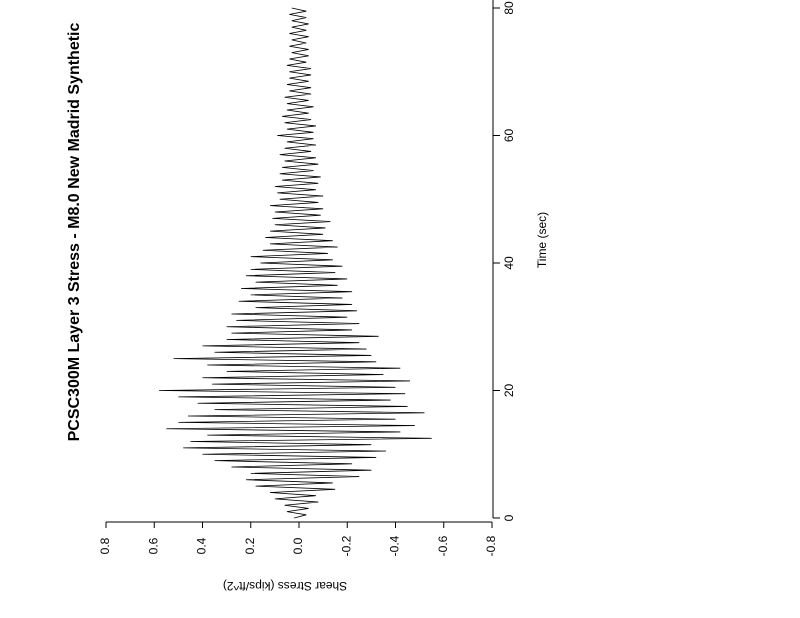 The width and height of the screenshot is (800, 618). Describe the element at coordinates (105, 545) in the screenshot. I see `y-tick-label: 0.8` at that location.